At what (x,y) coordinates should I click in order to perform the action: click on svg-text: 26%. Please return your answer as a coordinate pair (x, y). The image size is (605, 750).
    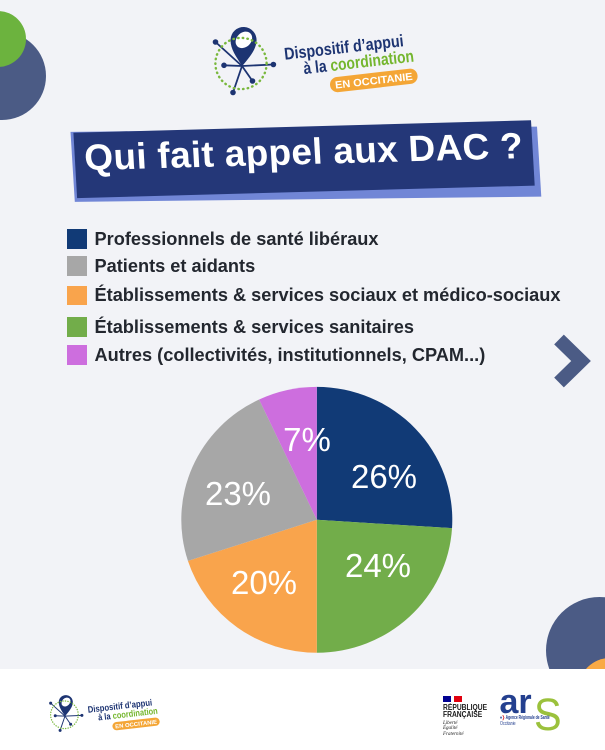
    Looking at the image, I should click on (384, 476).